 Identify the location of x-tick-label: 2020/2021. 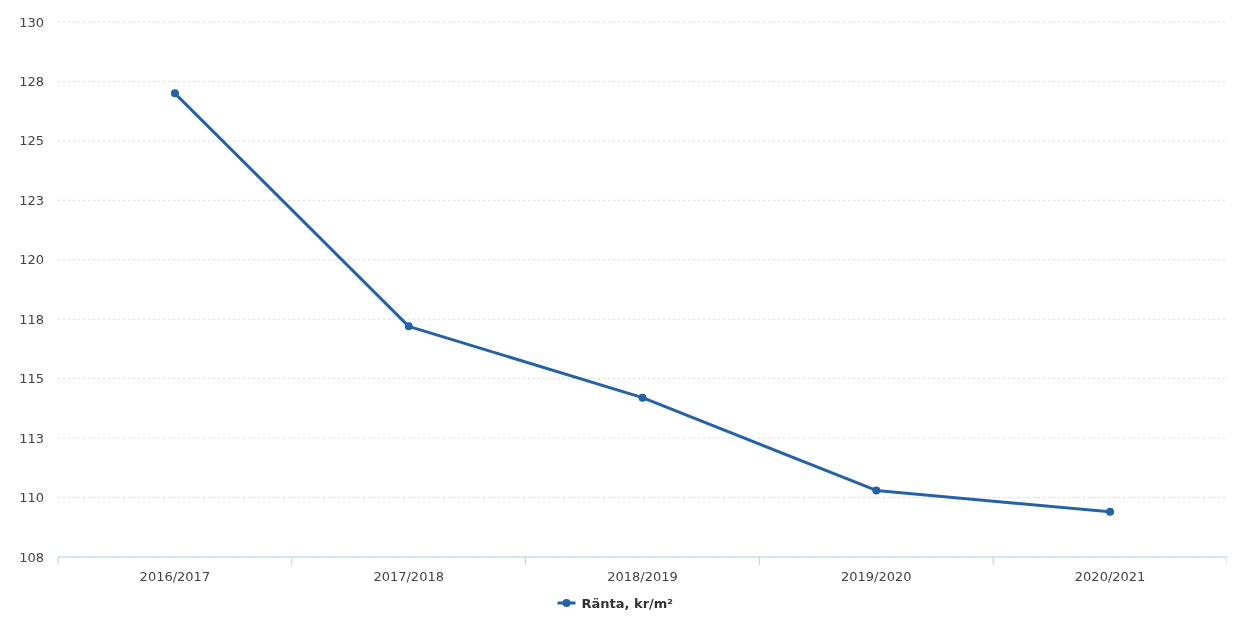
(1110, 576).